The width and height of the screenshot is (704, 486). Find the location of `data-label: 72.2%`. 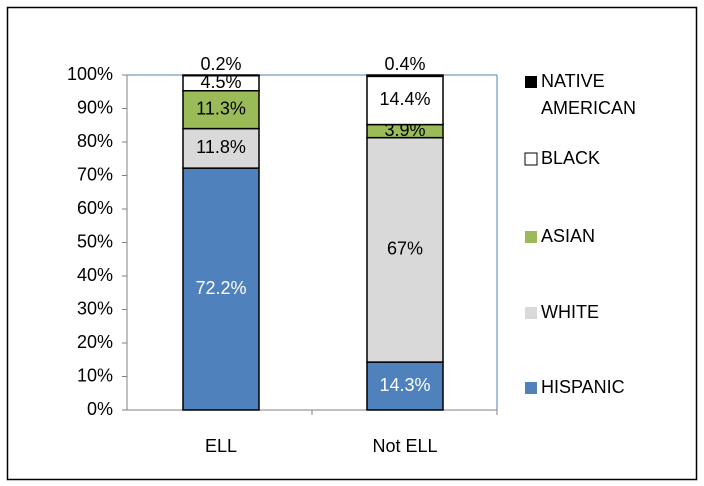

data-label: 72.2% is located at coordinates (220, 288).